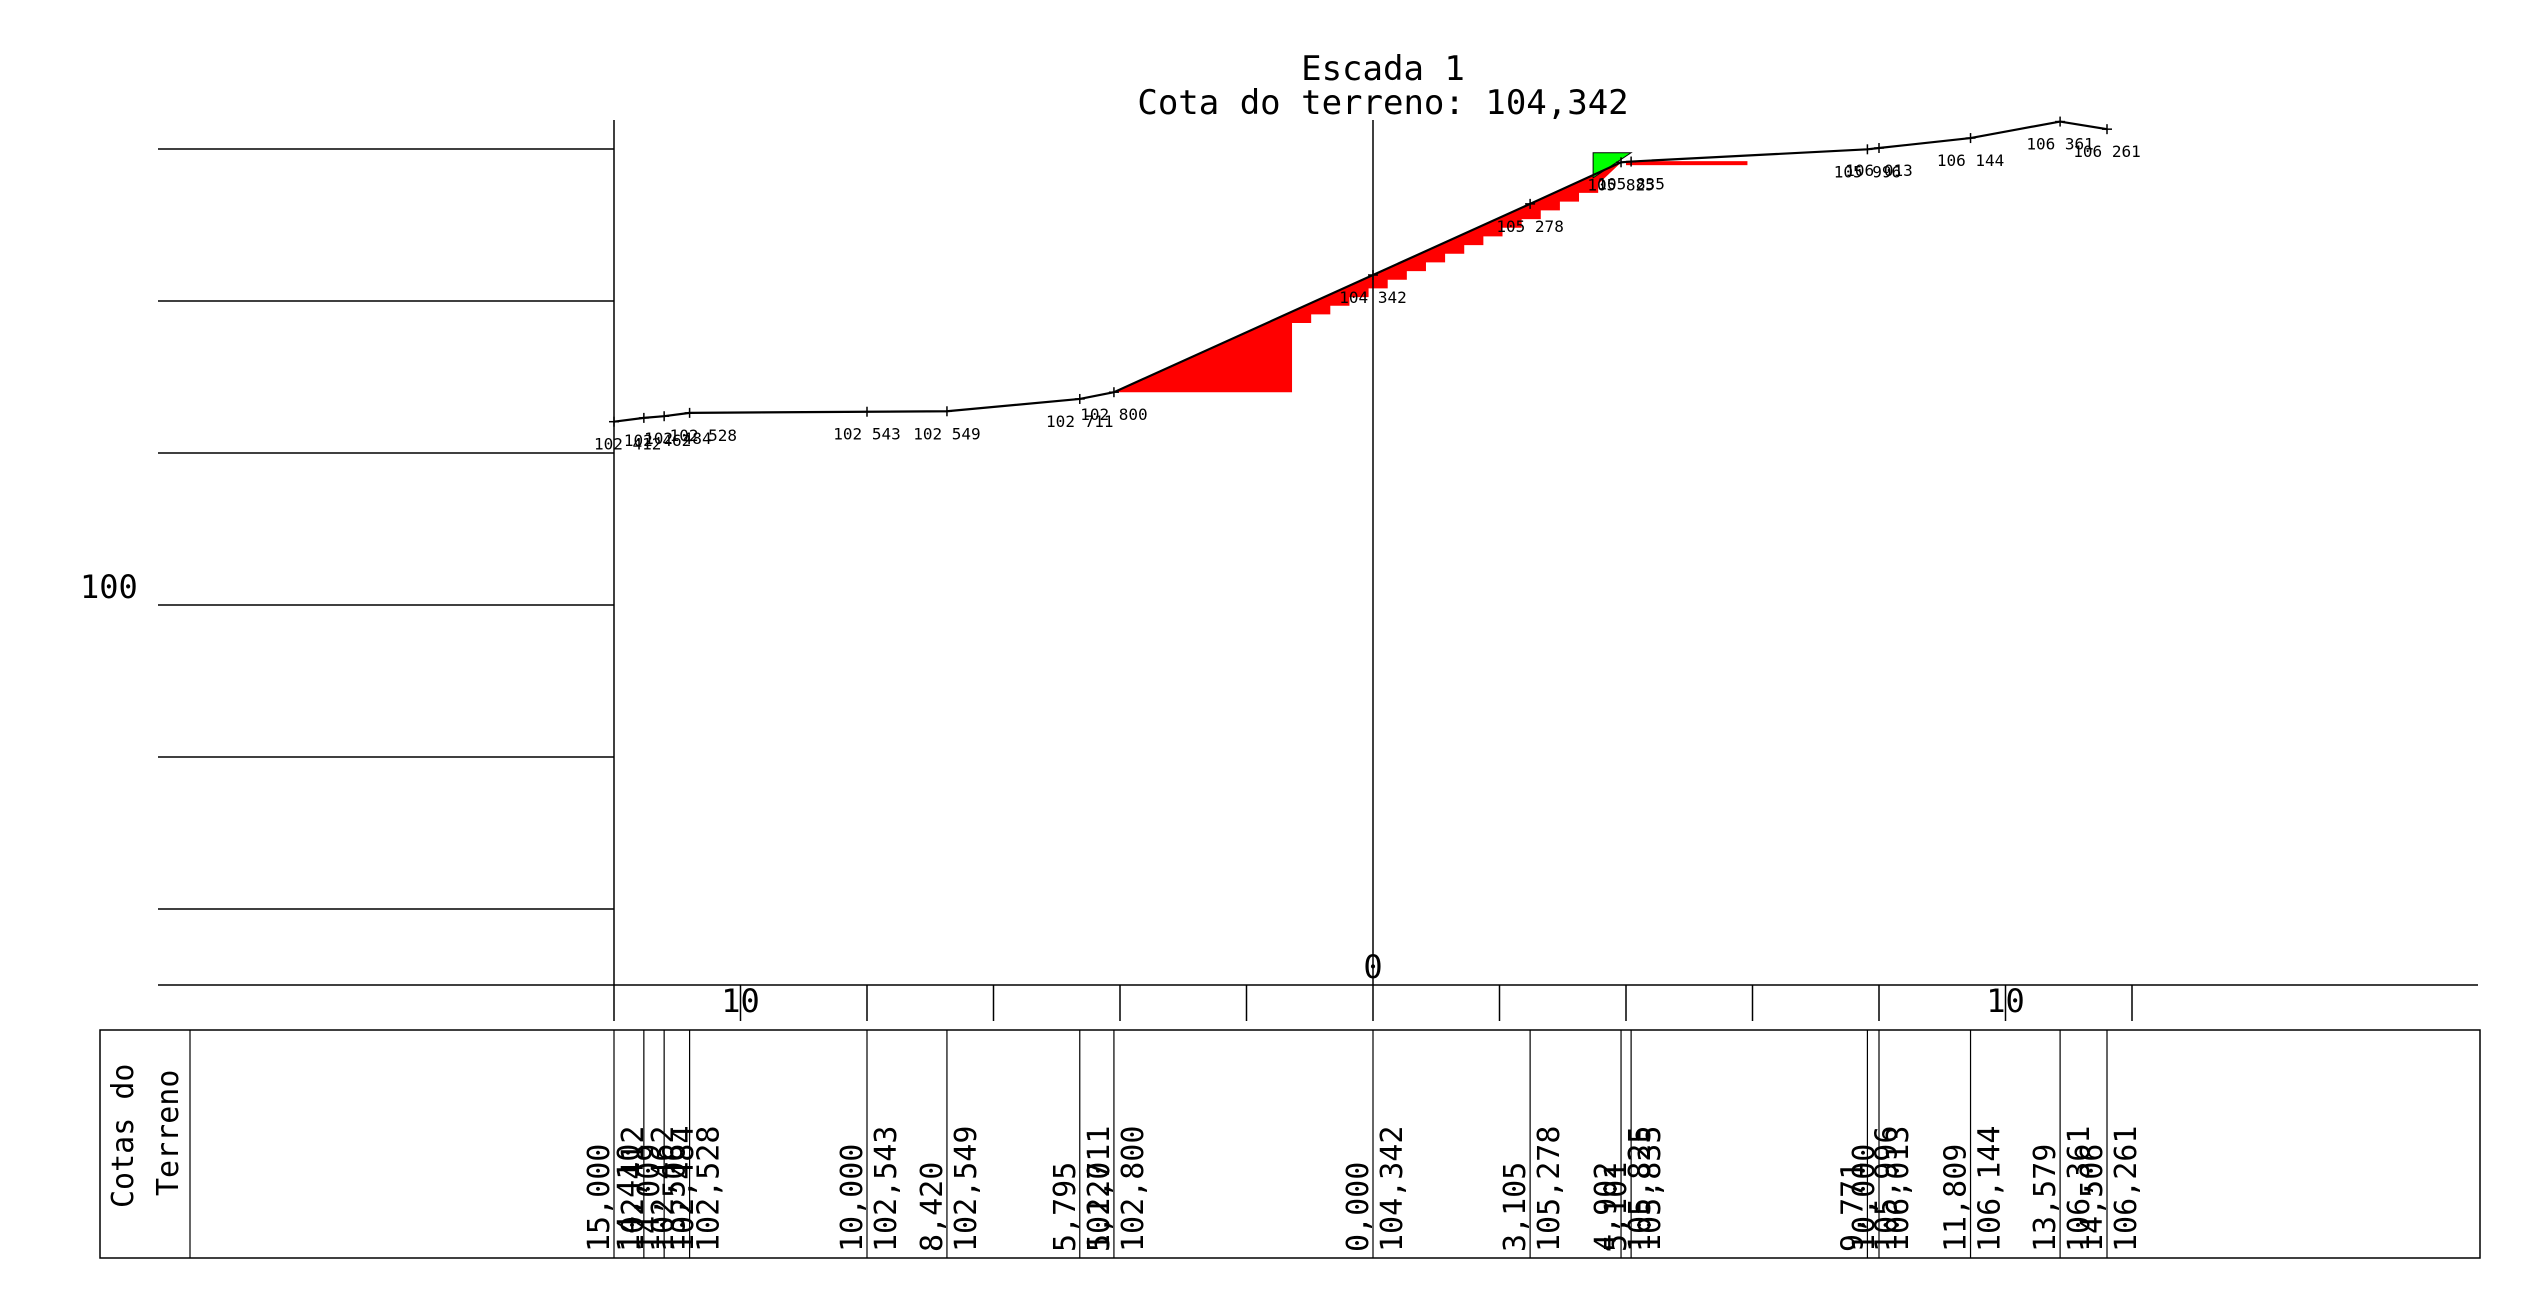  Describe the element at coordinates (703, 435) in the screenshot. I see `terrain-point-label: 102 528` at that location.